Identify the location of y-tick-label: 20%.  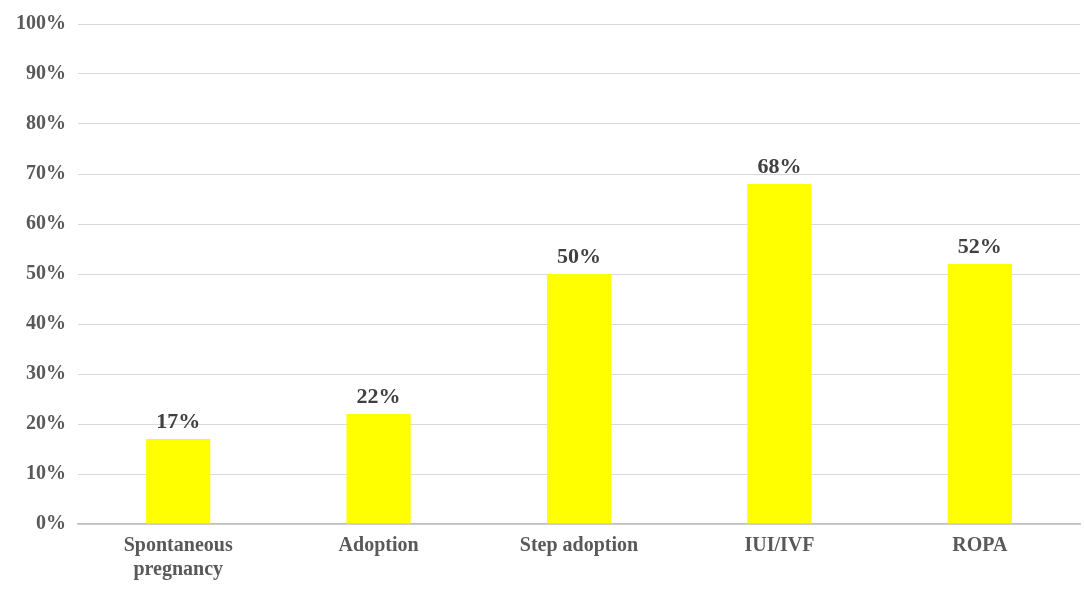
(46, 422).